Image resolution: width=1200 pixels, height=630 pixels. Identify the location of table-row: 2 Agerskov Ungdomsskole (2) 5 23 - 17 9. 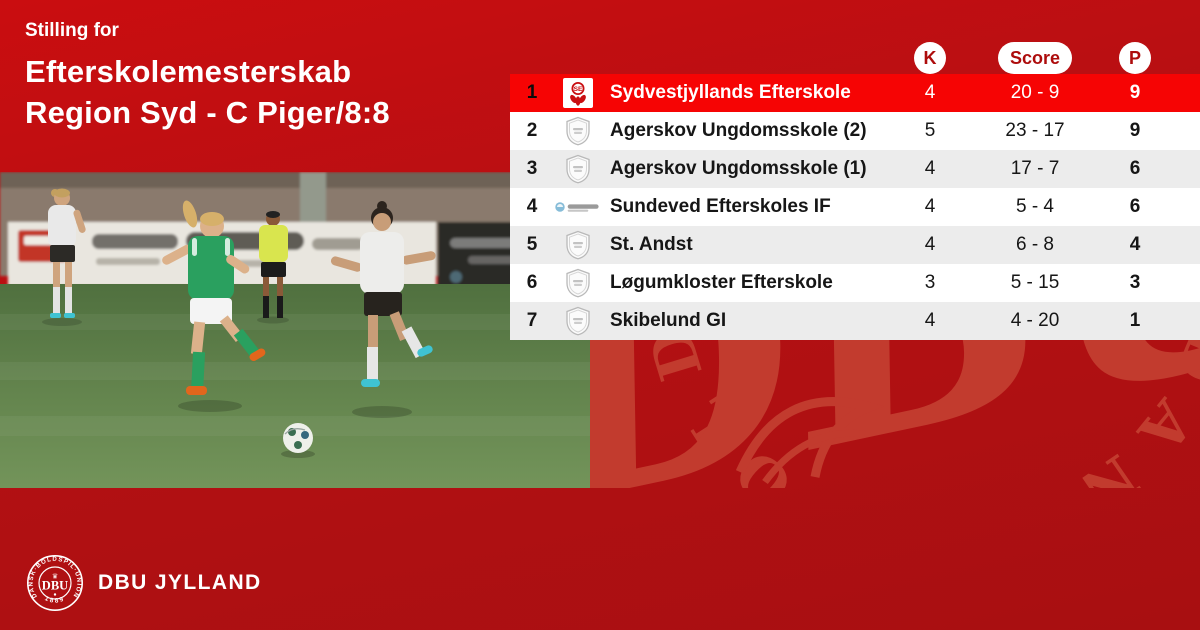
(855, 131).